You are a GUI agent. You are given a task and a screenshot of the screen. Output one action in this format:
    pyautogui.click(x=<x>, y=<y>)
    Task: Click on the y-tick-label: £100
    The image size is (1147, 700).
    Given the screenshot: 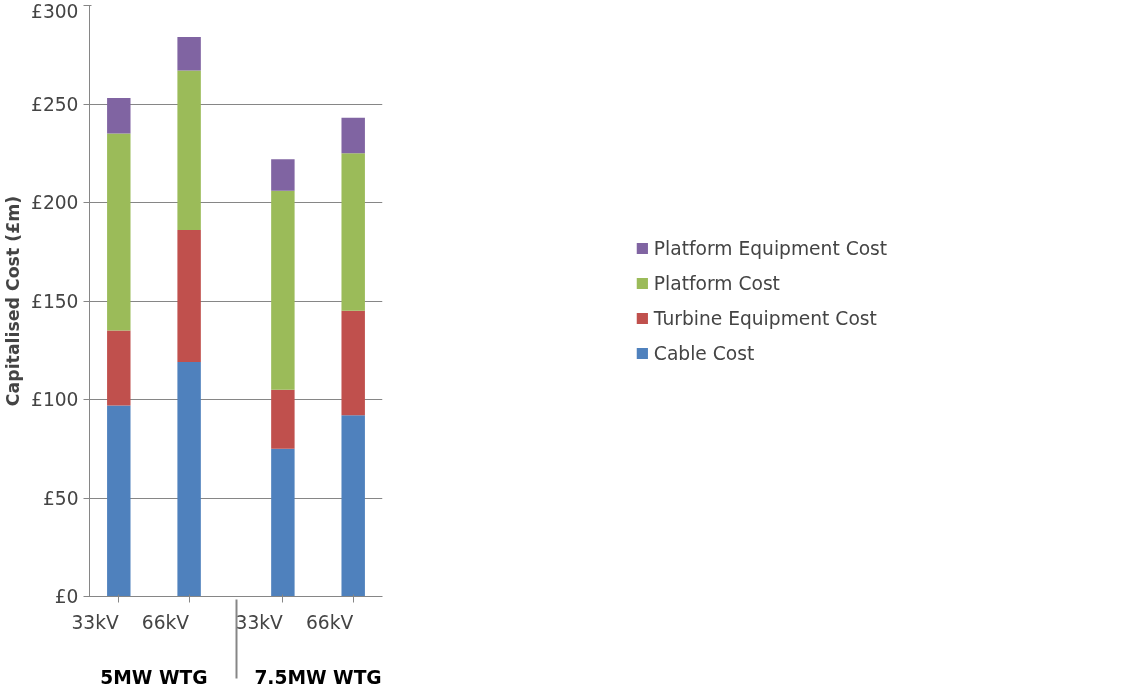 What is the action you would take?
    pyautogui.click(x=55, y=399)
    